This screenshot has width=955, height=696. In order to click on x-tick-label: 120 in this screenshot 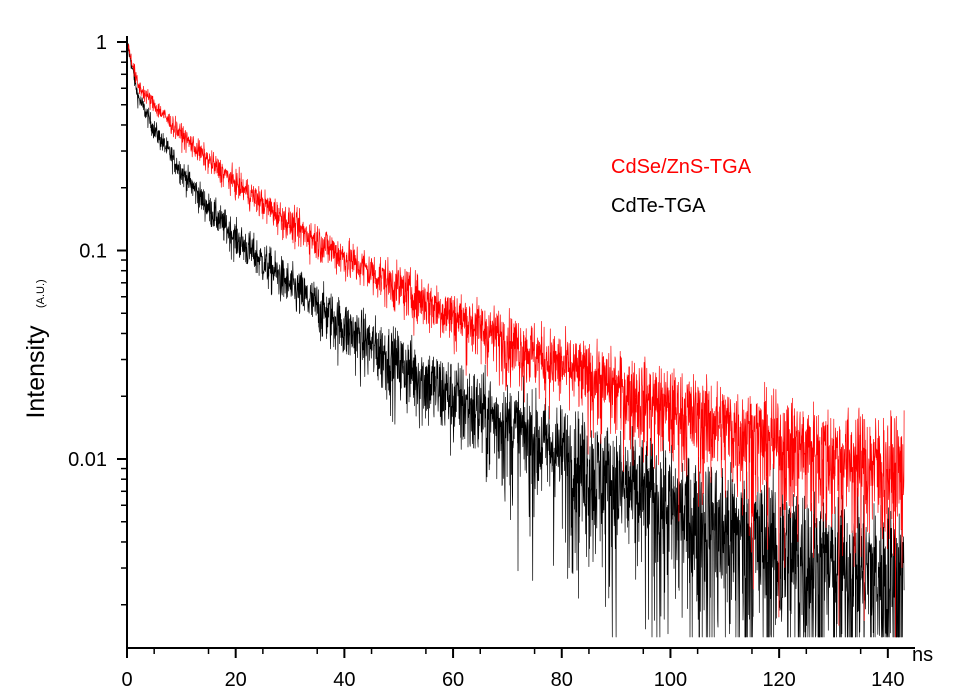, I will do `click(778, 680)`.